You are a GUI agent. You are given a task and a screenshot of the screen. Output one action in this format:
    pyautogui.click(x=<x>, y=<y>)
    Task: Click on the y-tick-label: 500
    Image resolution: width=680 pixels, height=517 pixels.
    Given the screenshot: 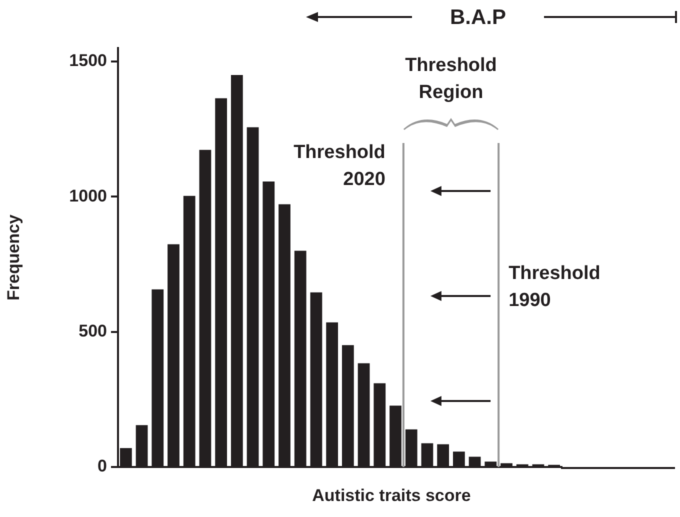 What is the action you would take?
    pyautogui.click(x=92, y=331)
    